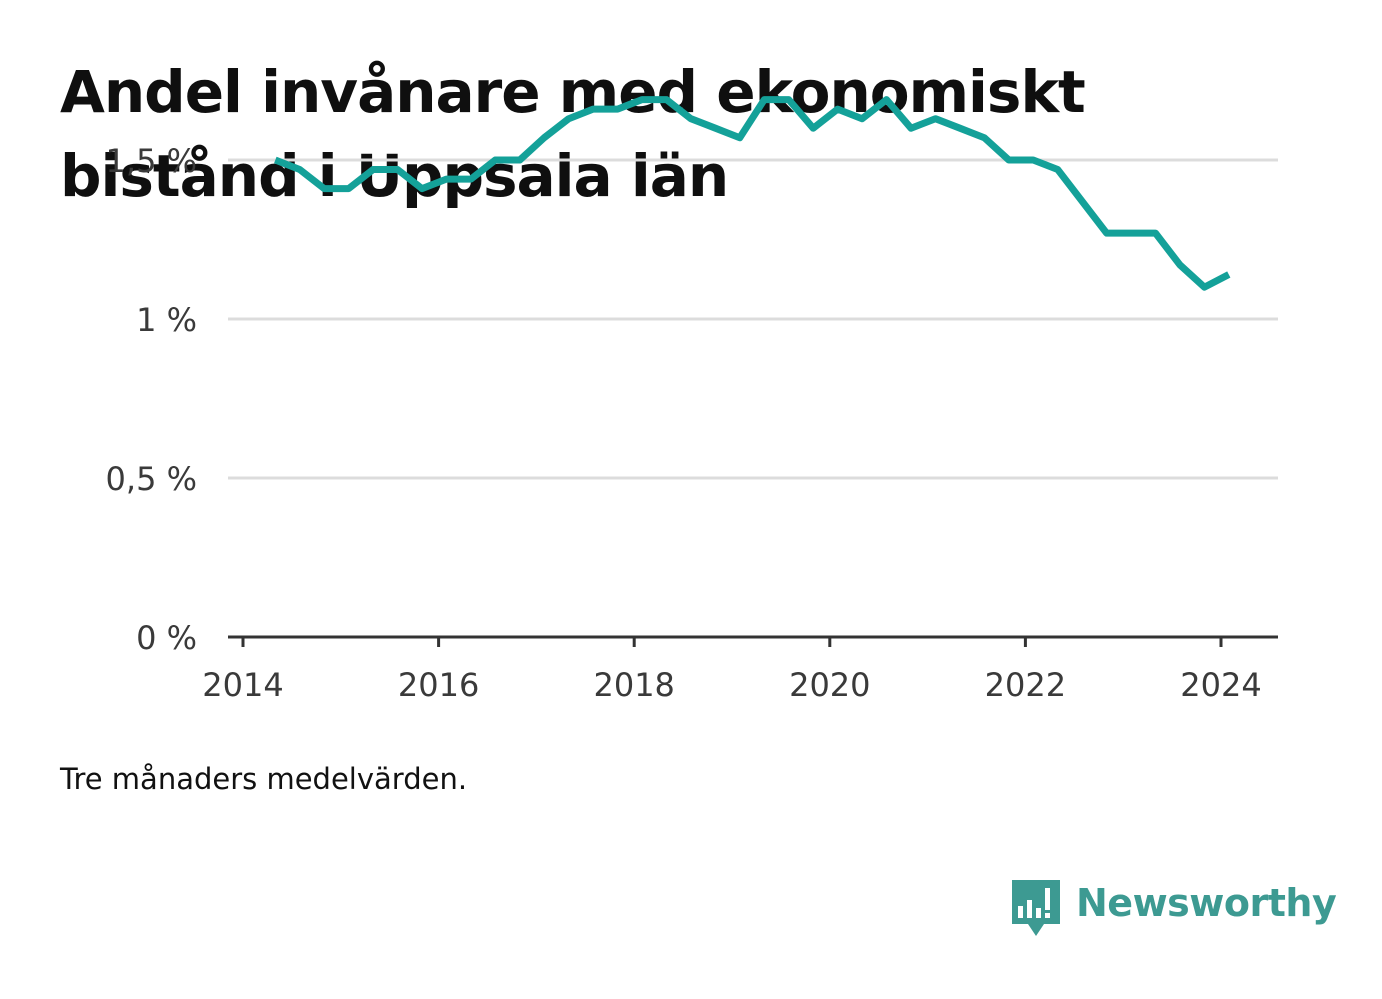  I want to click on footnote: Tre månaders medelvärden., so click(264, 779).